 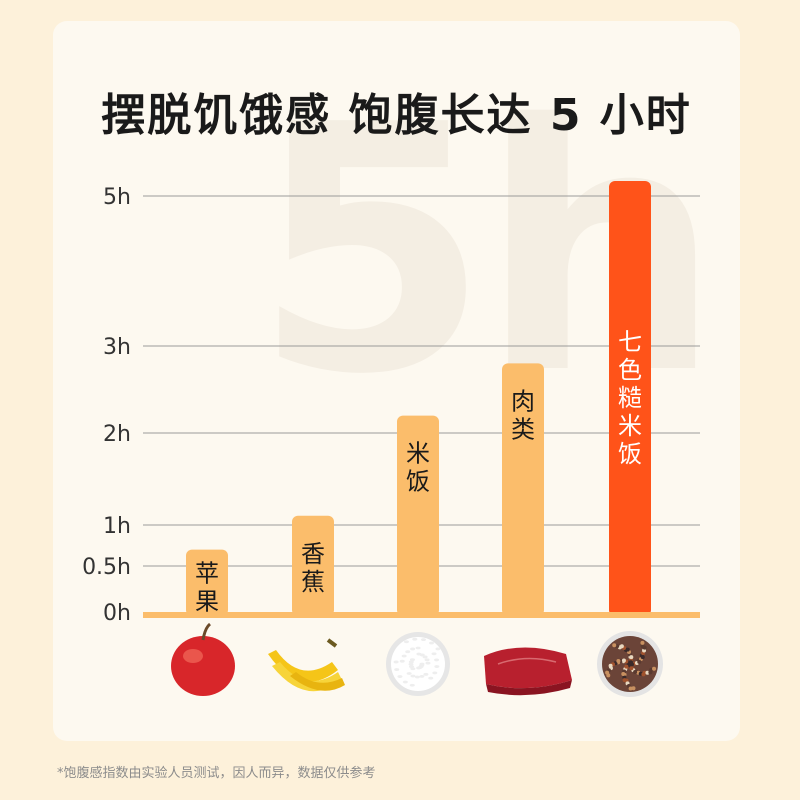 What do you see at coordinates (207, 588) in the screenshot?
I see `bar-category-label: 苹果` at bounding box center [207, 588].